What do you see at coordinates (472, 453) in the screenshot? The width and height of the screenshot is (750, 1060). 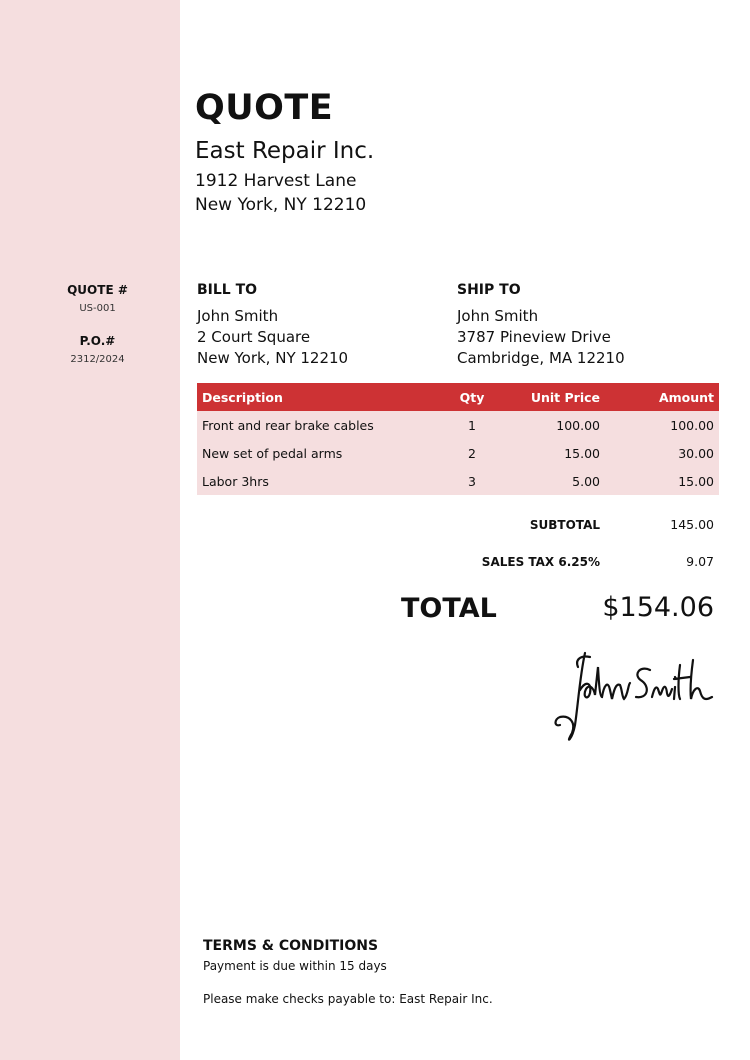 I see `item-qty: 2` at bounding box center [472, 453].